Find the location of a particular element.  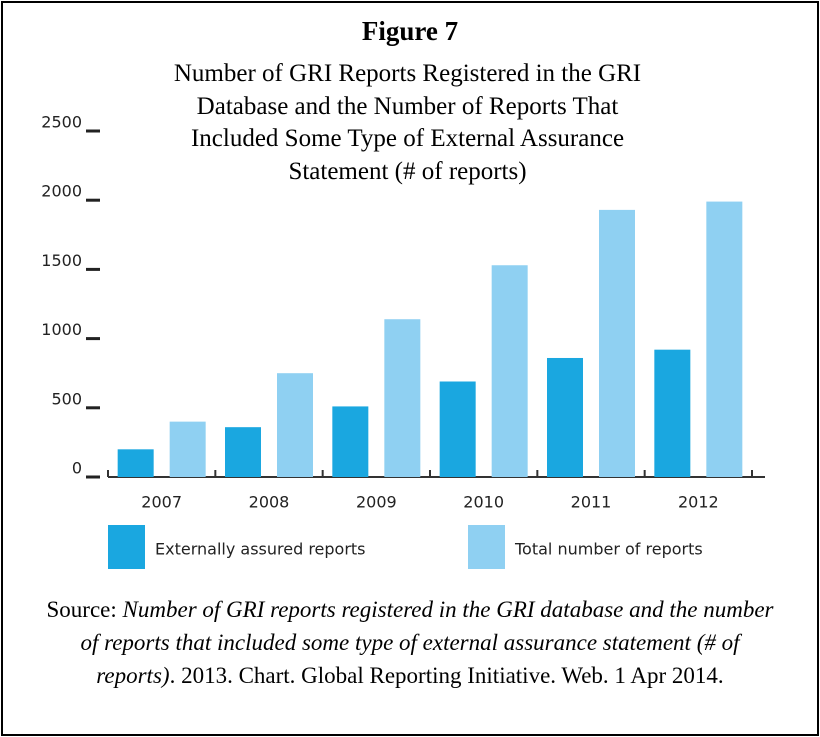

x-tick-label: 2012 is located at coordinates (698, 502).